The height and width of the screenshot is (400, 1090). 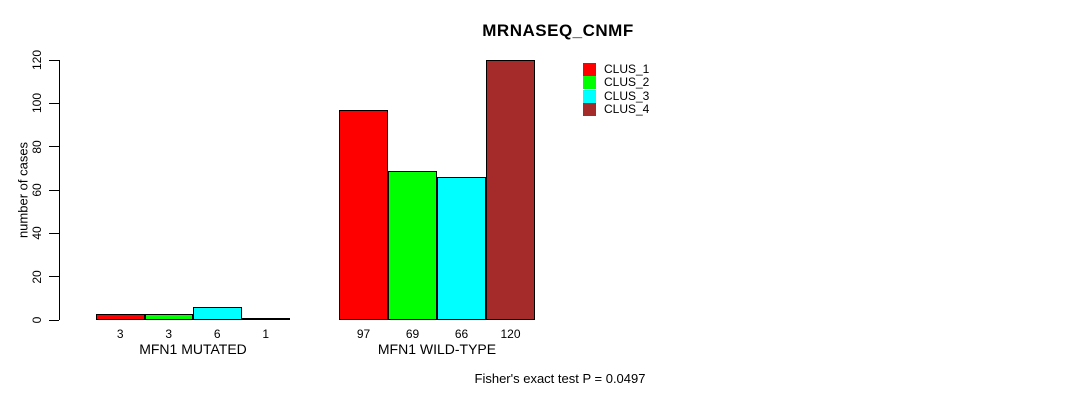 What do you see at coordinates (193, 349) in the screenshot?
I see `group-label-1: MFN1 MUTATED` at bounding box center [193, 349].